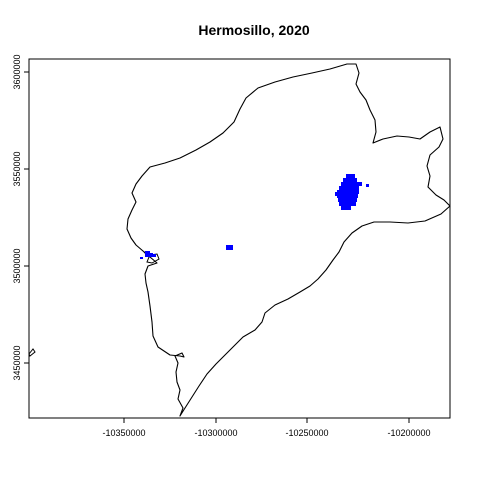 Image resolution: width=480 pixels, height=485 pixels. Describe the element at coordinates (215, 433) in the screenshot. I see `x-tick-label: -10300000` at that location.